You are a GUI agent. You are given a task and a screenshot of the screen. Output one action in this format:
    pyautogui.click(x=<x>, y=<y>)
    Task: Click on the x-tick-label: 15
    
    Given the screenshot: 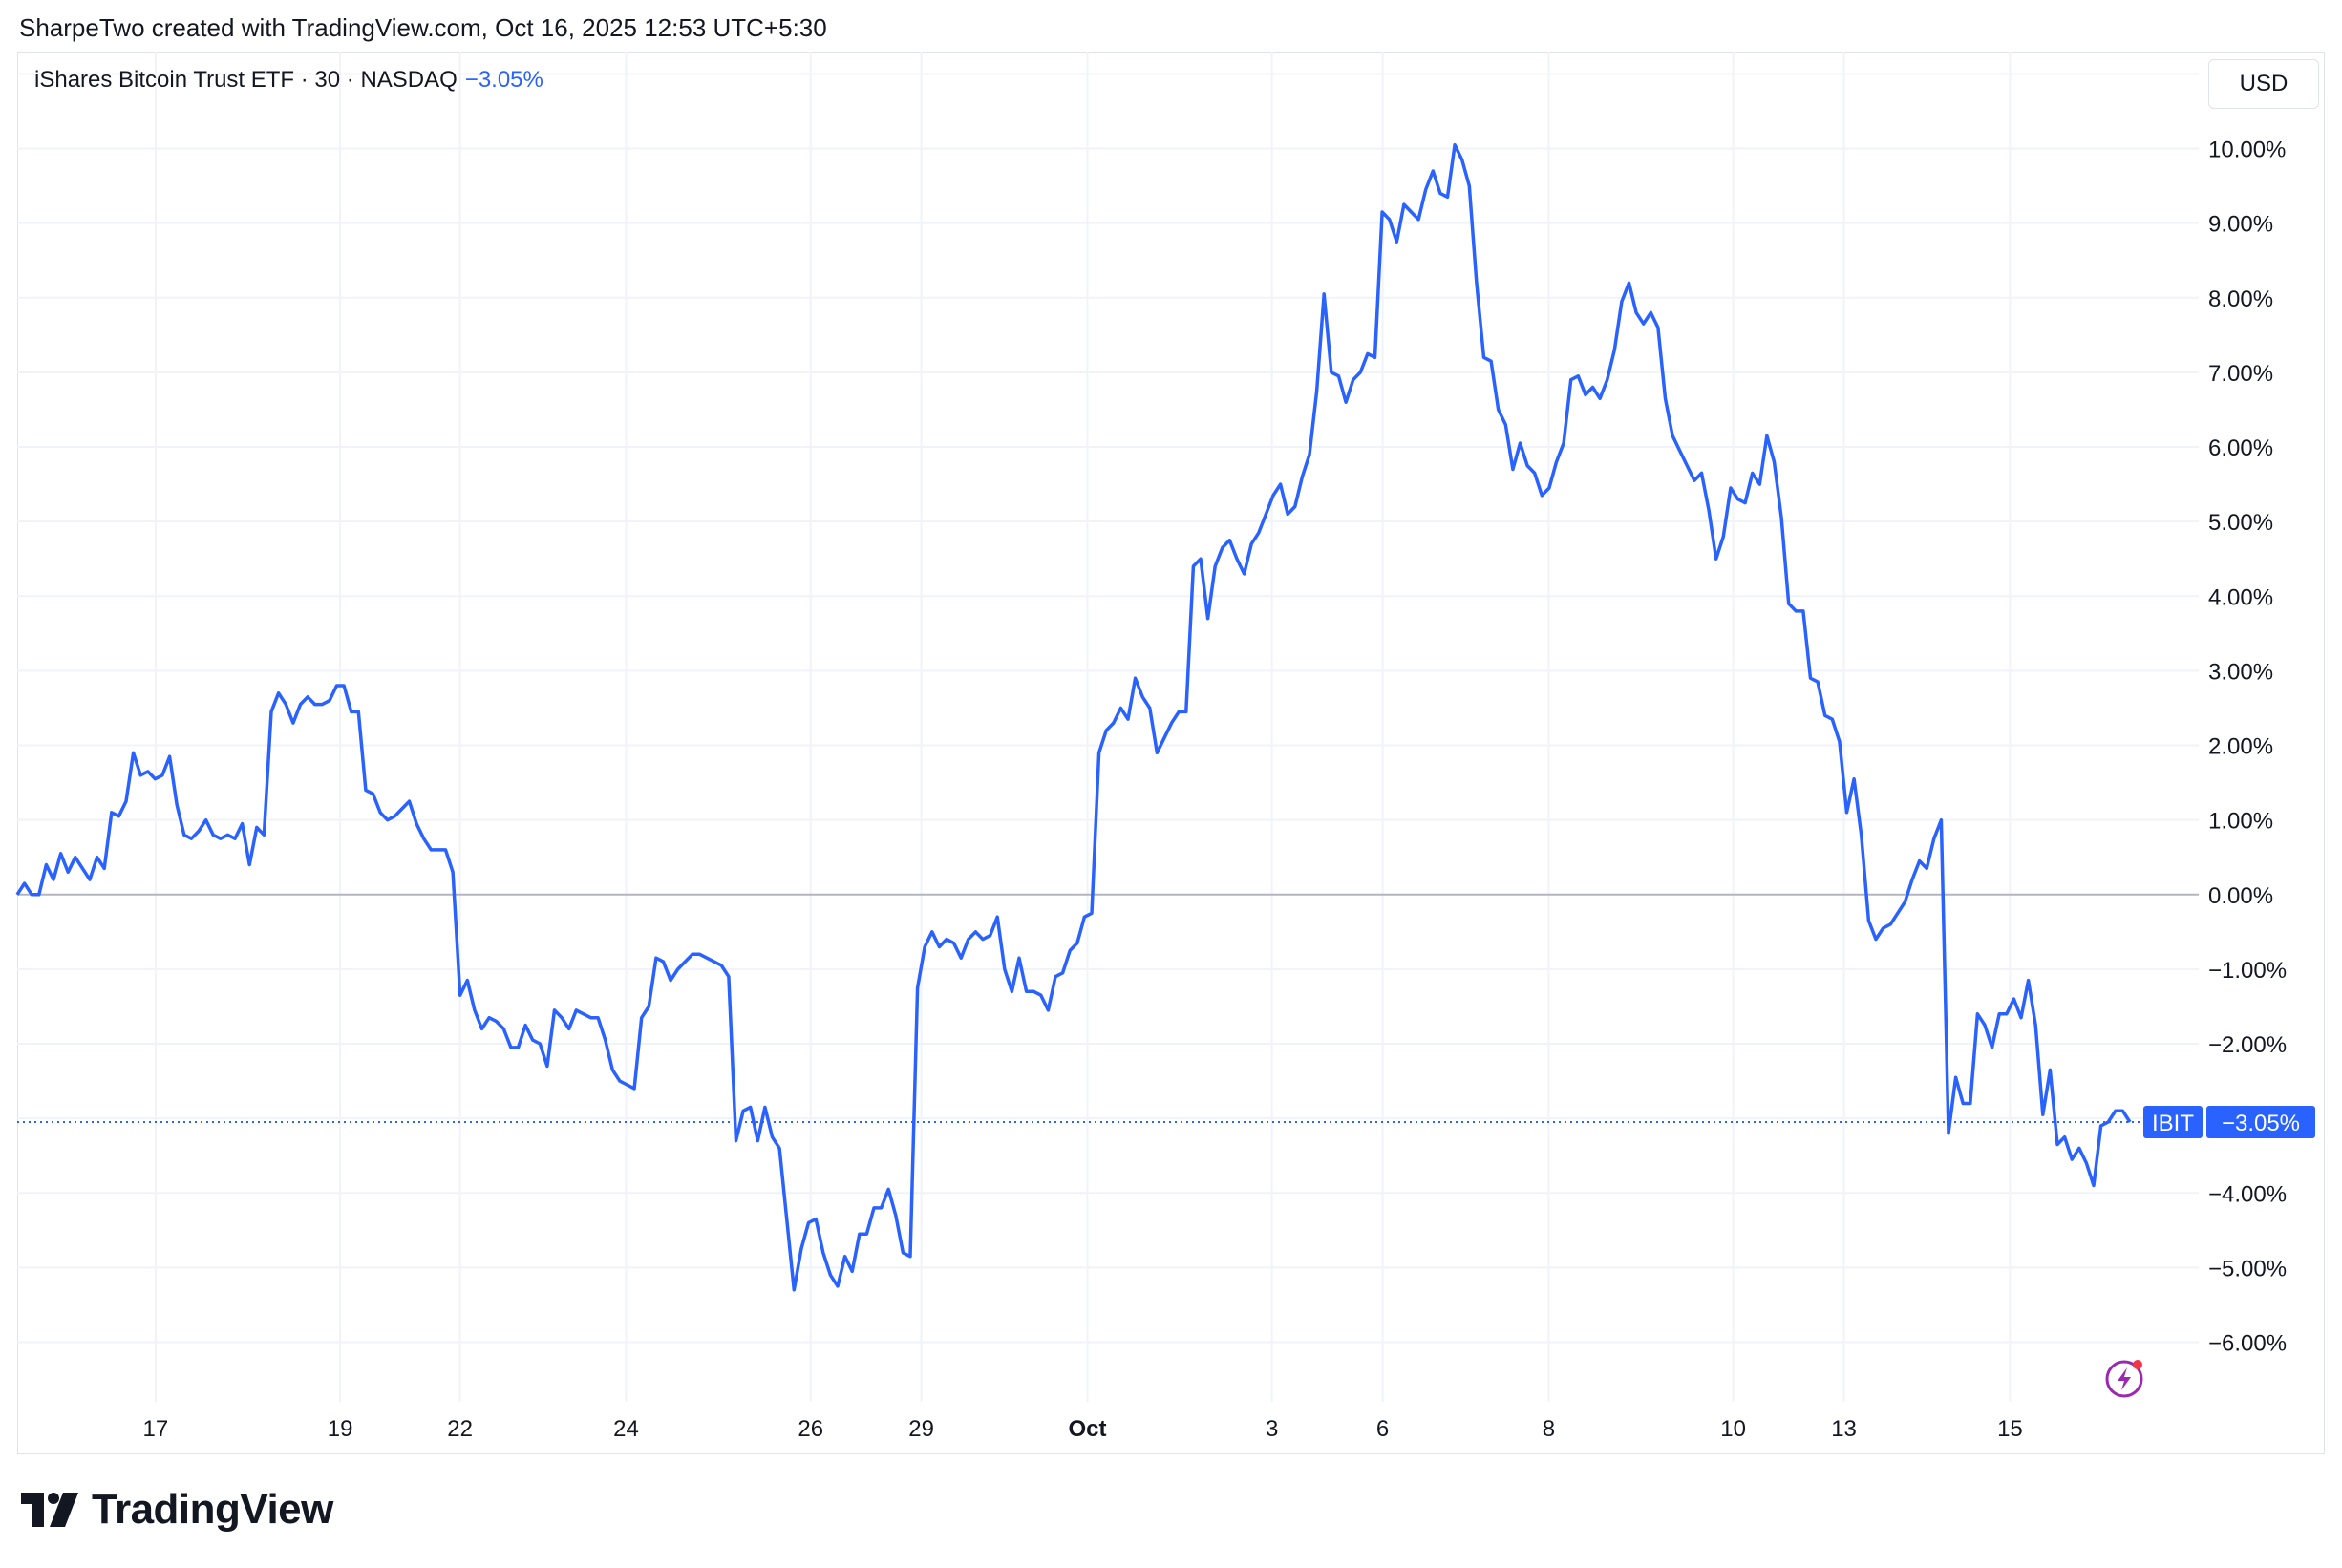 What is the action you would take?
    pyautogui.click(x=2010, y=1429)
    